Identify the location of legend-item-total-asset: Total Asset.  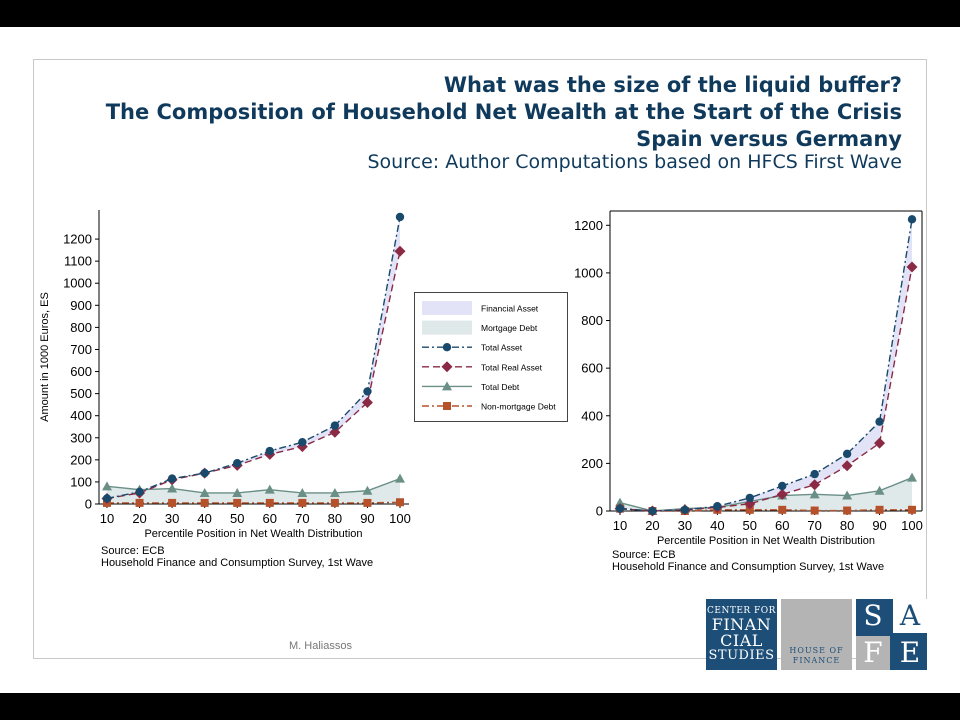
(472, 348).